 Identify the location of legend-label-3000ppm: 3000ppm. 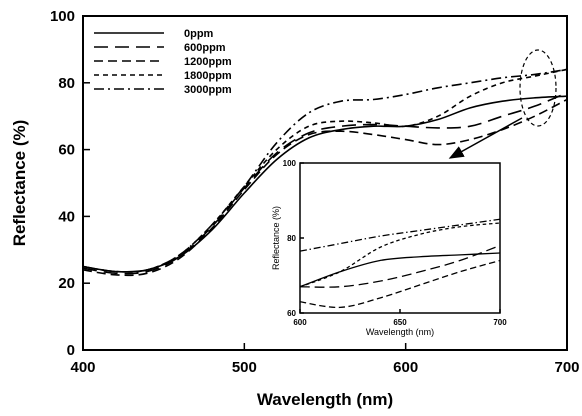
(208, 90).